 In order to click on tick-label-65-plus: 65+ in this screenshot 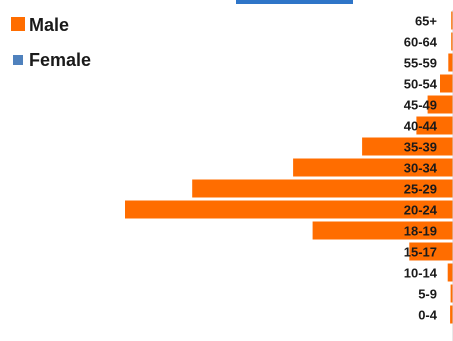, I will do `click(426, 21)`.